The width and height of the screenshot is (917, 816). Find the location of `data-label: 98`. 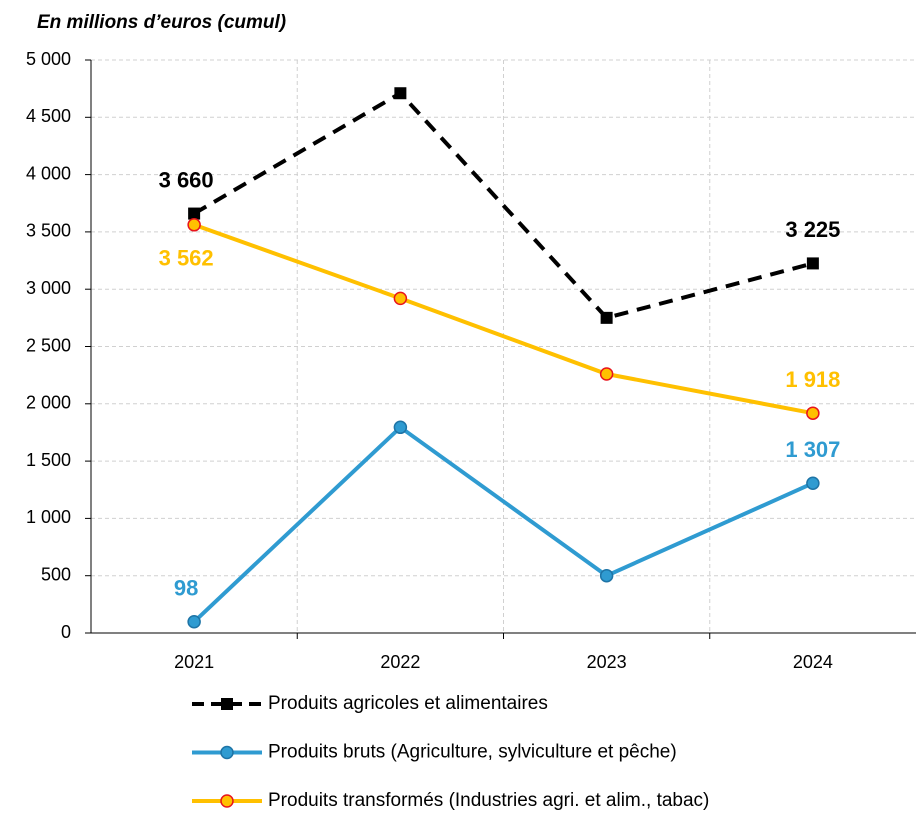

data-label: 98 is located at coordinates (186, 588).